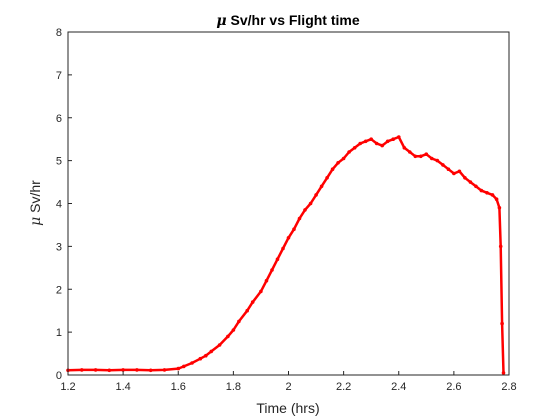 This screenshot has height=420, width=560. Describe the element at coordinates (59, 162) in the screenshot. I see `y-tick-label: 5` at that location.